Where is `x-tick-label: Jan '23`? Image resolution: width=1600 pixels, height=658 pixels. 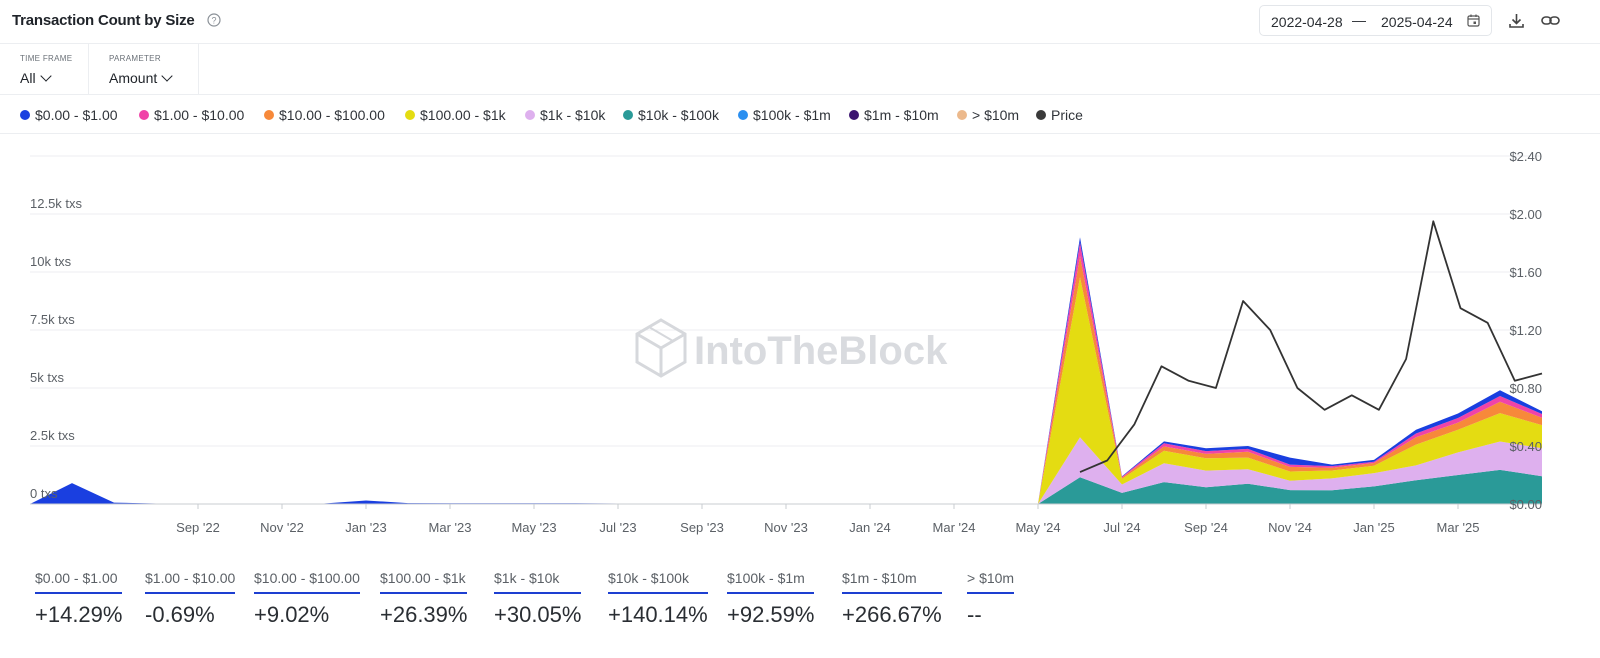 x-tick-label: Jan '23 is located at coordinates (366, 527).